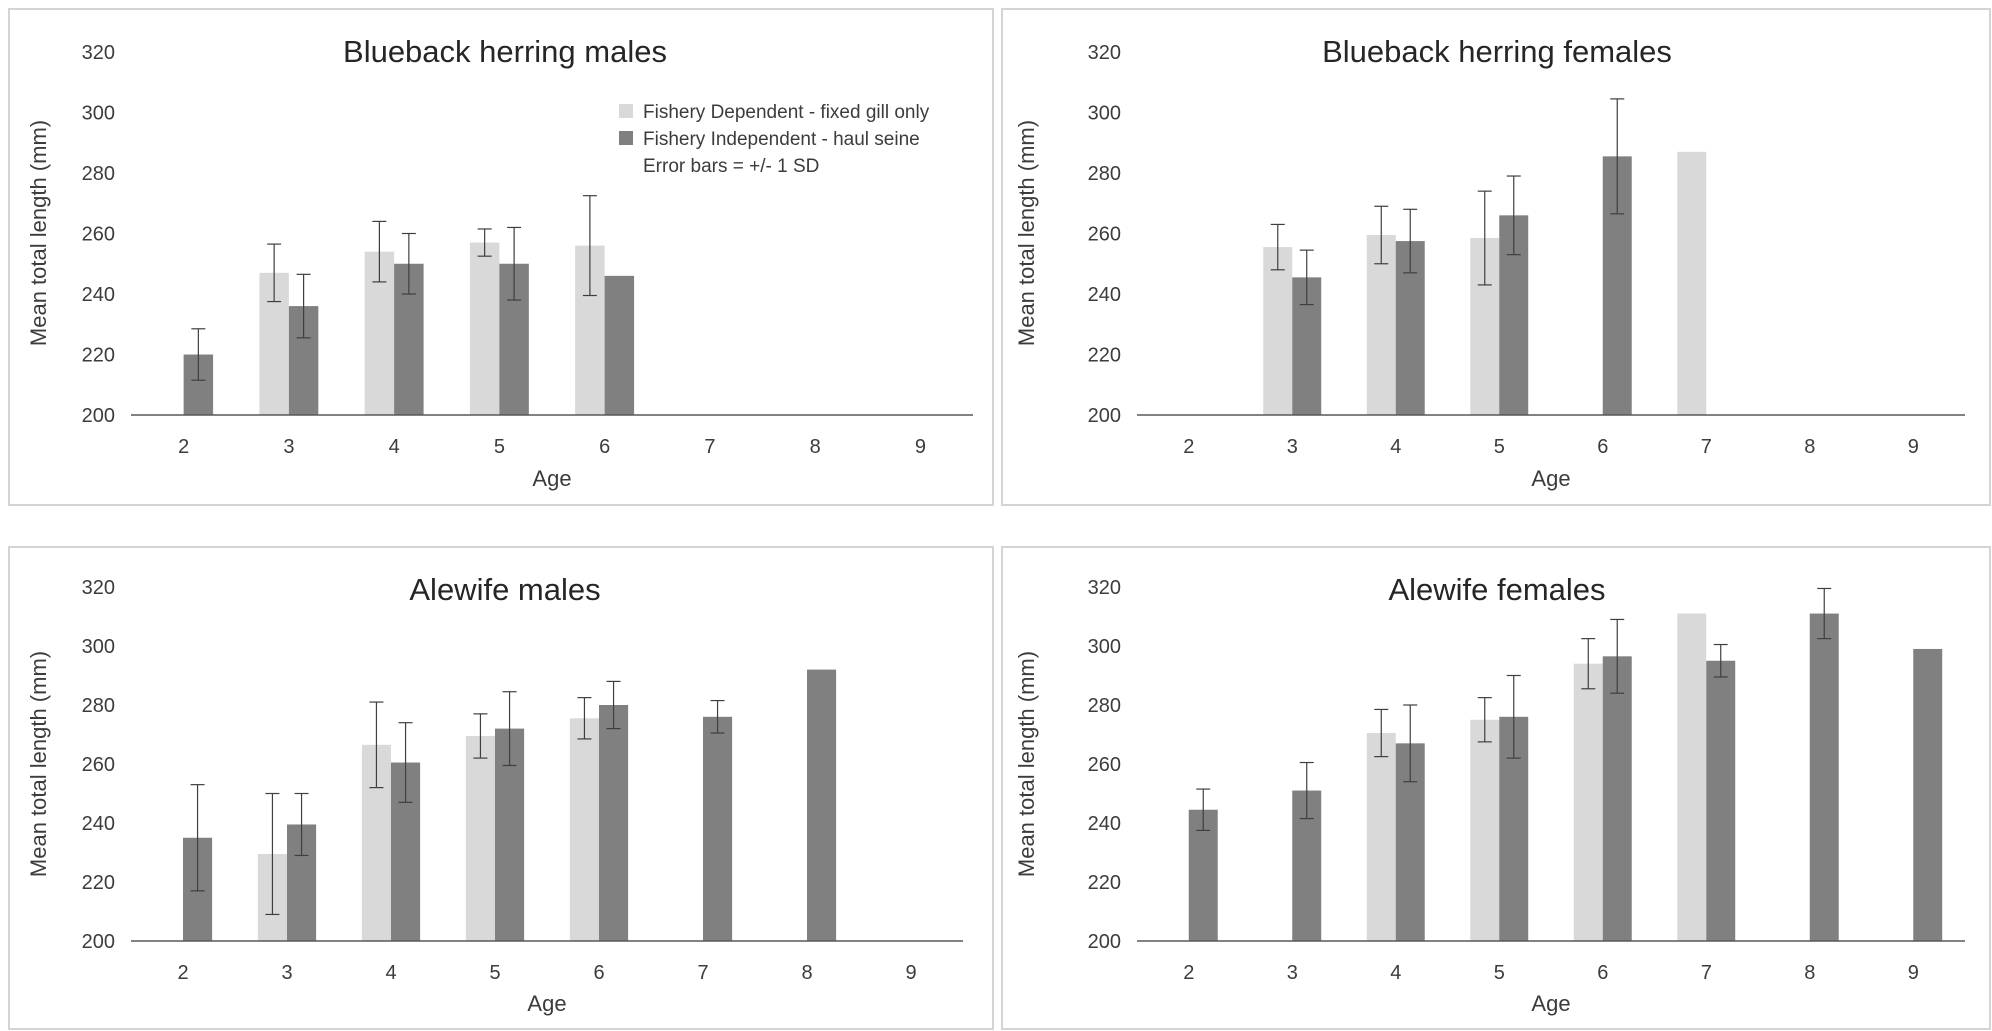 This screenshot has width=1992, height=1031. What do you see at coordinates (786, 112) in the screenshot?
I see `legend-label-1: Fishery Dependent - fixed gill only` at bounding box center [786, 112].